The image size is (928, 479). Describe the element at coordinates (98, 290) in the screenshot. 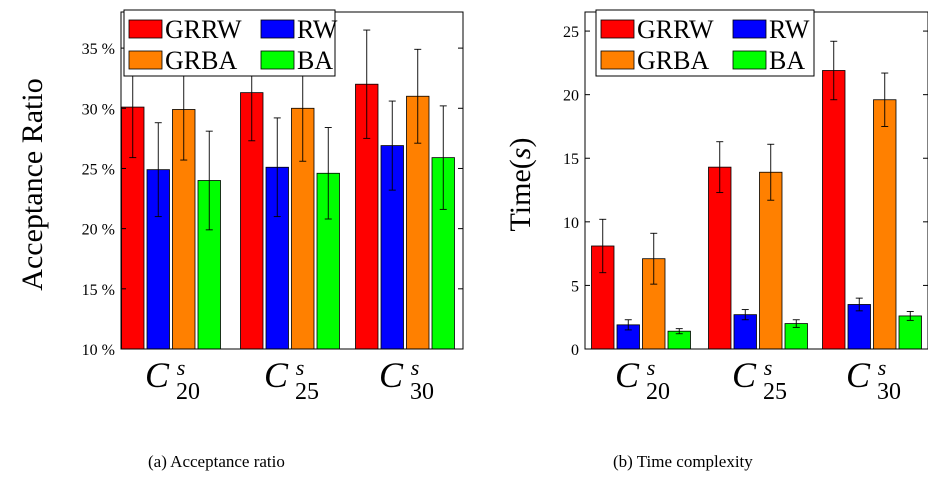

I see `y-tick-label: 15 %` at that location.